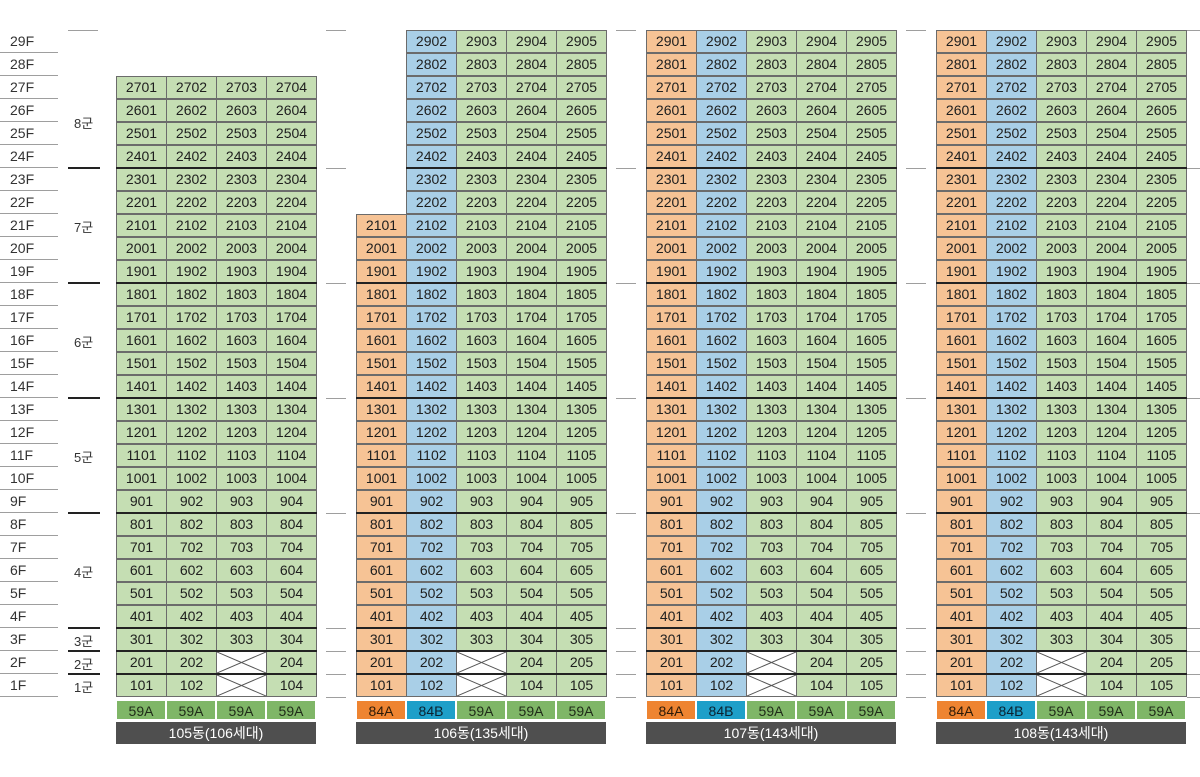  I want to click on unit-cell: 904, so click(821, 501).